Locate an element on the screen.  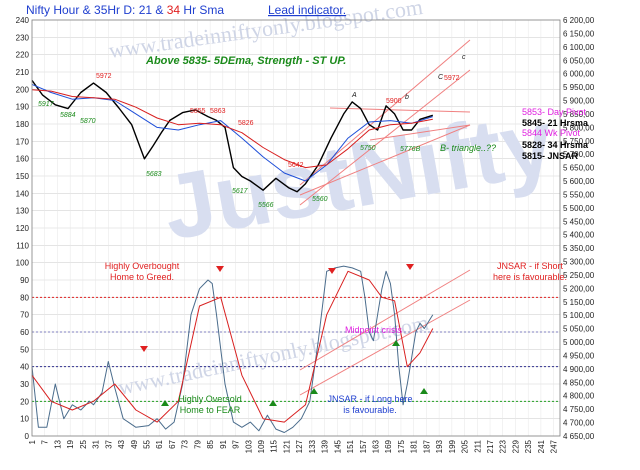
x-axis-tick-label: 205 is located at coordinates (465, 446).